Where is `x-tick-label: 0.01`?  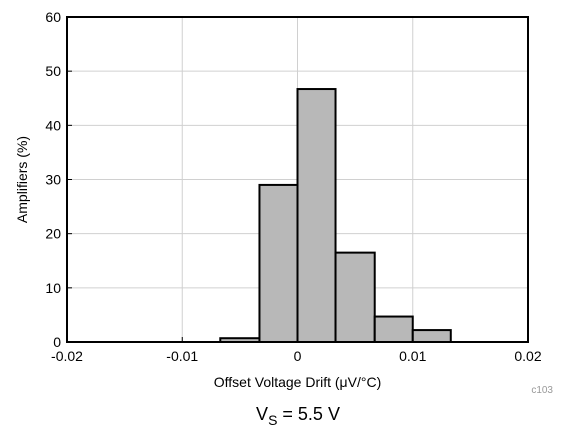
x-tick-label: 0.01 is located at coordinates (412, 356).